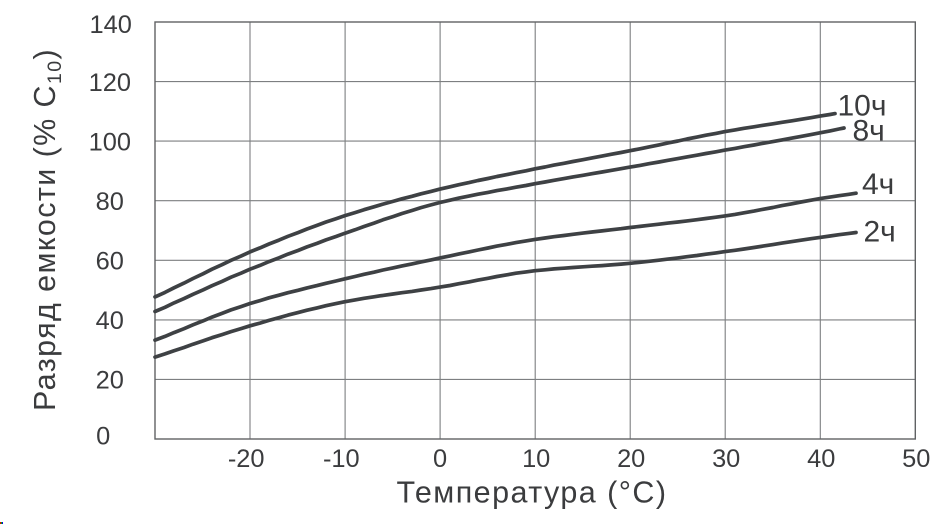 This screenshot has width=942, height=524. Describe the element at coordinates (726, 459) in the screenshot. I see `svg-text: 30` at that location.